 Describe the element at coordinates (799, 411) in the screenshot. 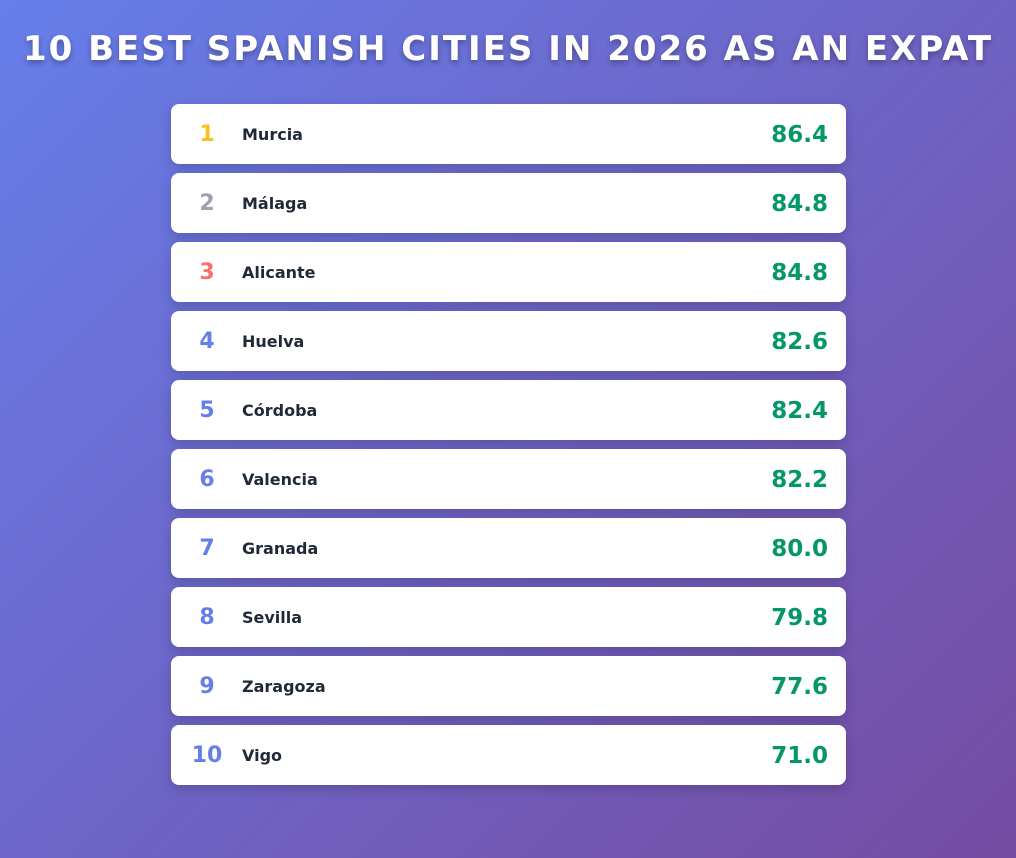

I see `city-score: 82.4` at that location.